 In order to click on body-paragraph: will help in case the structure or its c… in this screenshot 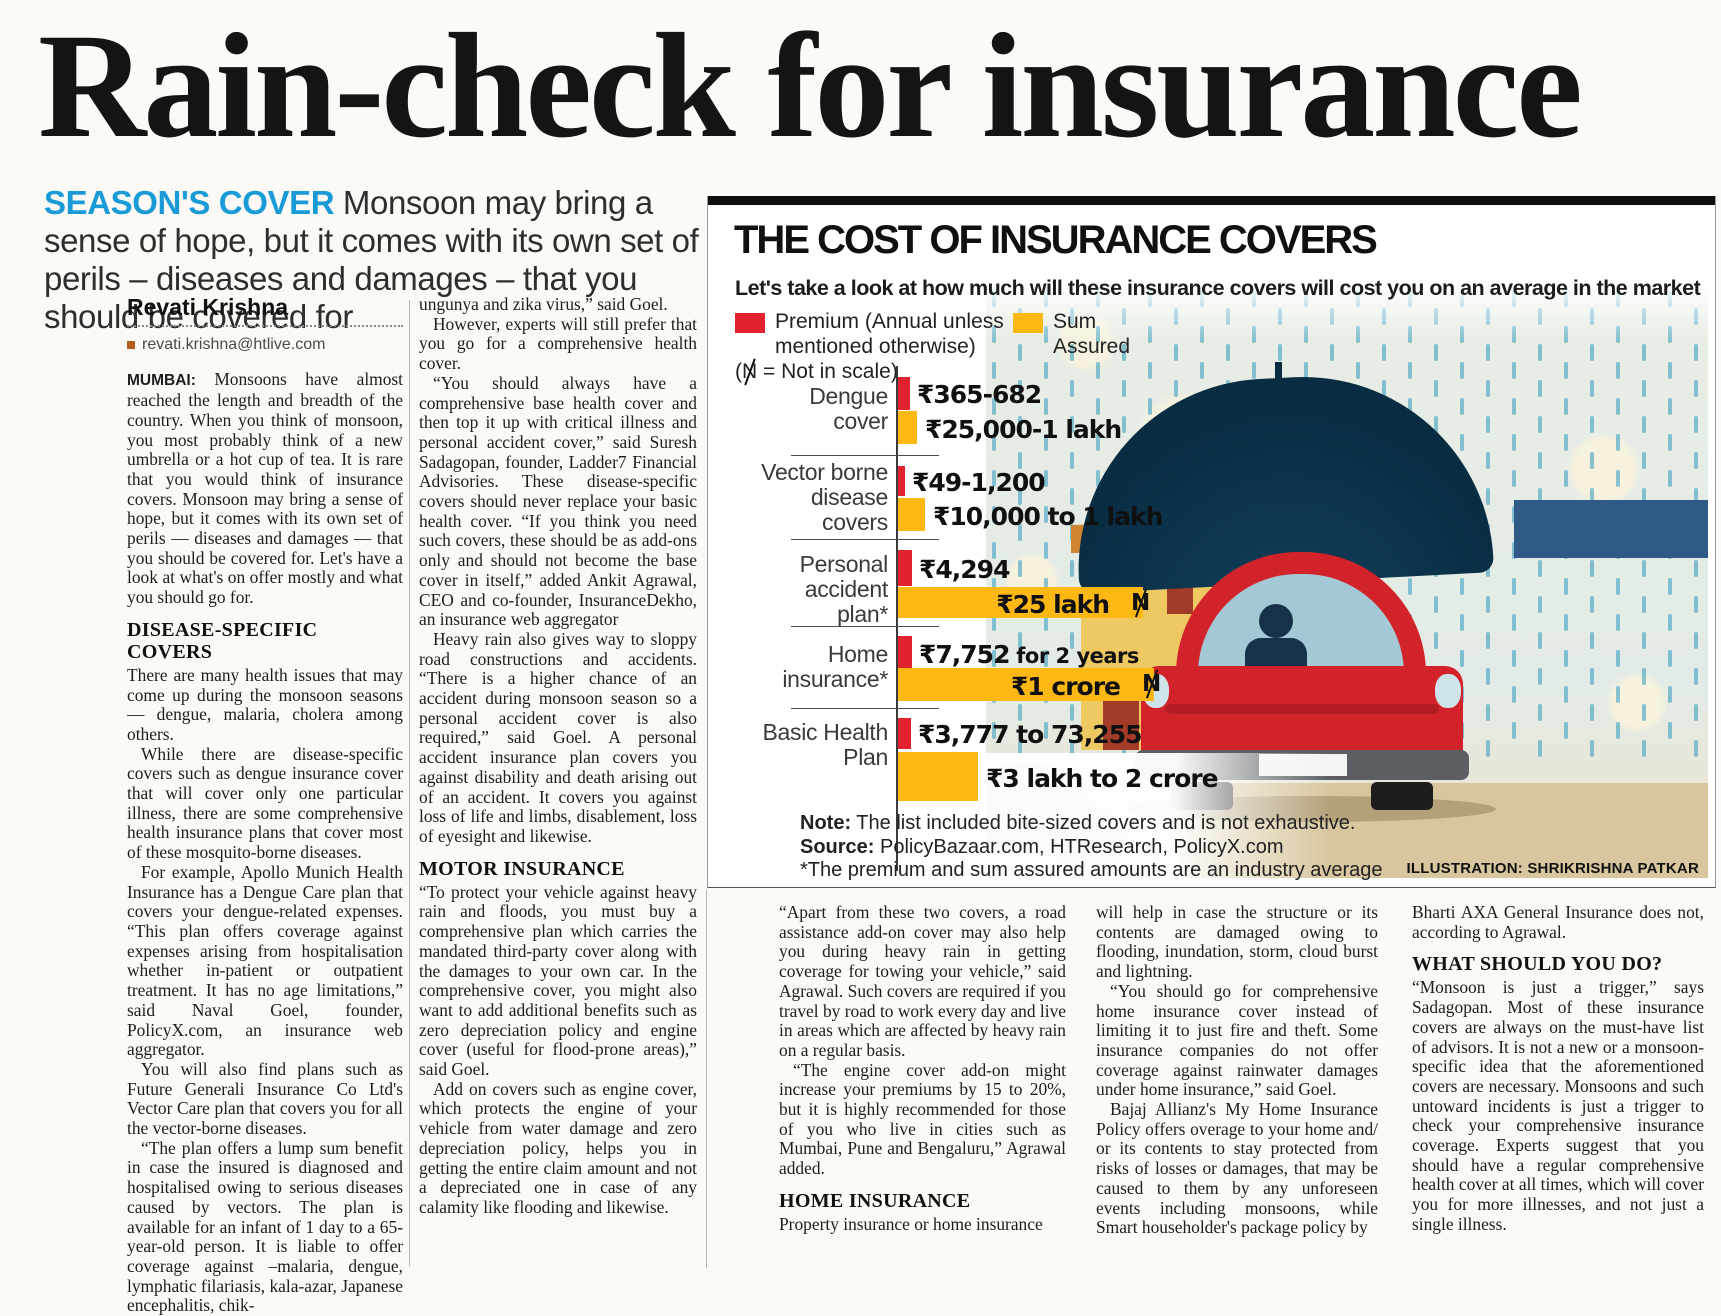, I will do `click(1237, 942)`.